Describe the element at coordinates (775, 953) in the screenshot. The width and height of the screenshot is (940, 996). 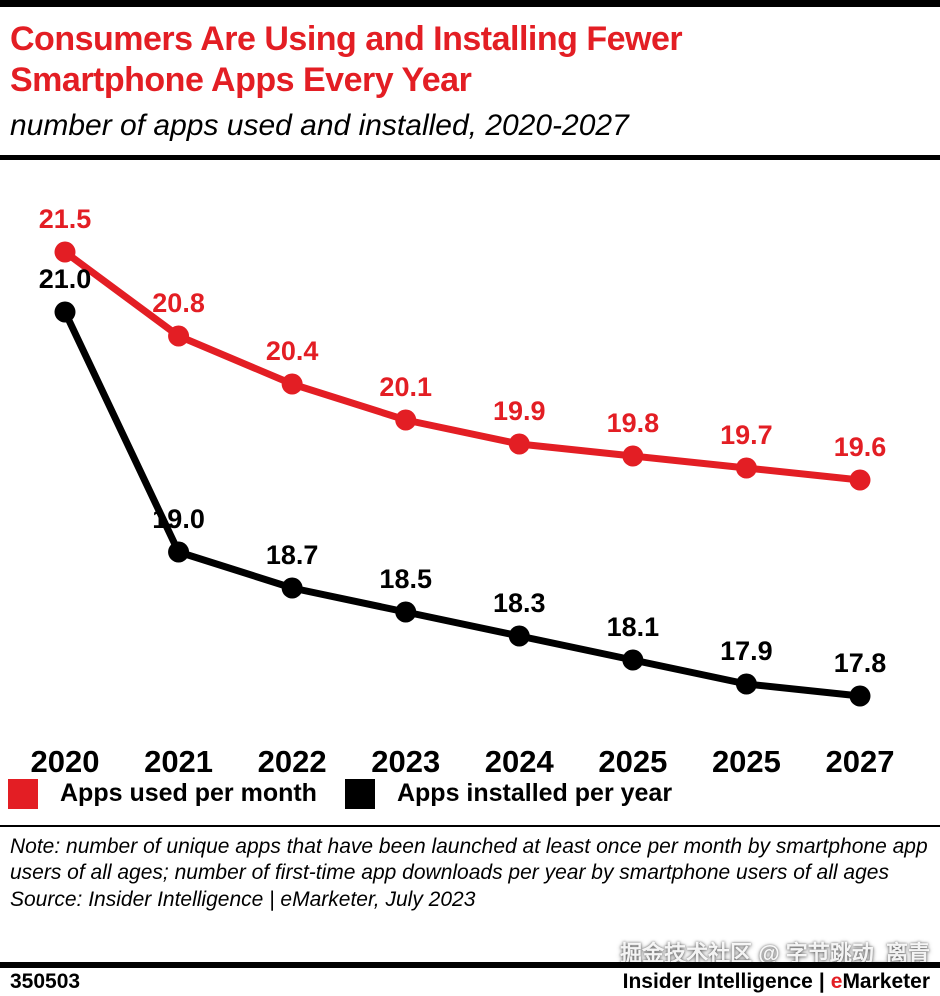
I see `watermark: 掘金技术社区 @ 字节跳动_离青` at that location.